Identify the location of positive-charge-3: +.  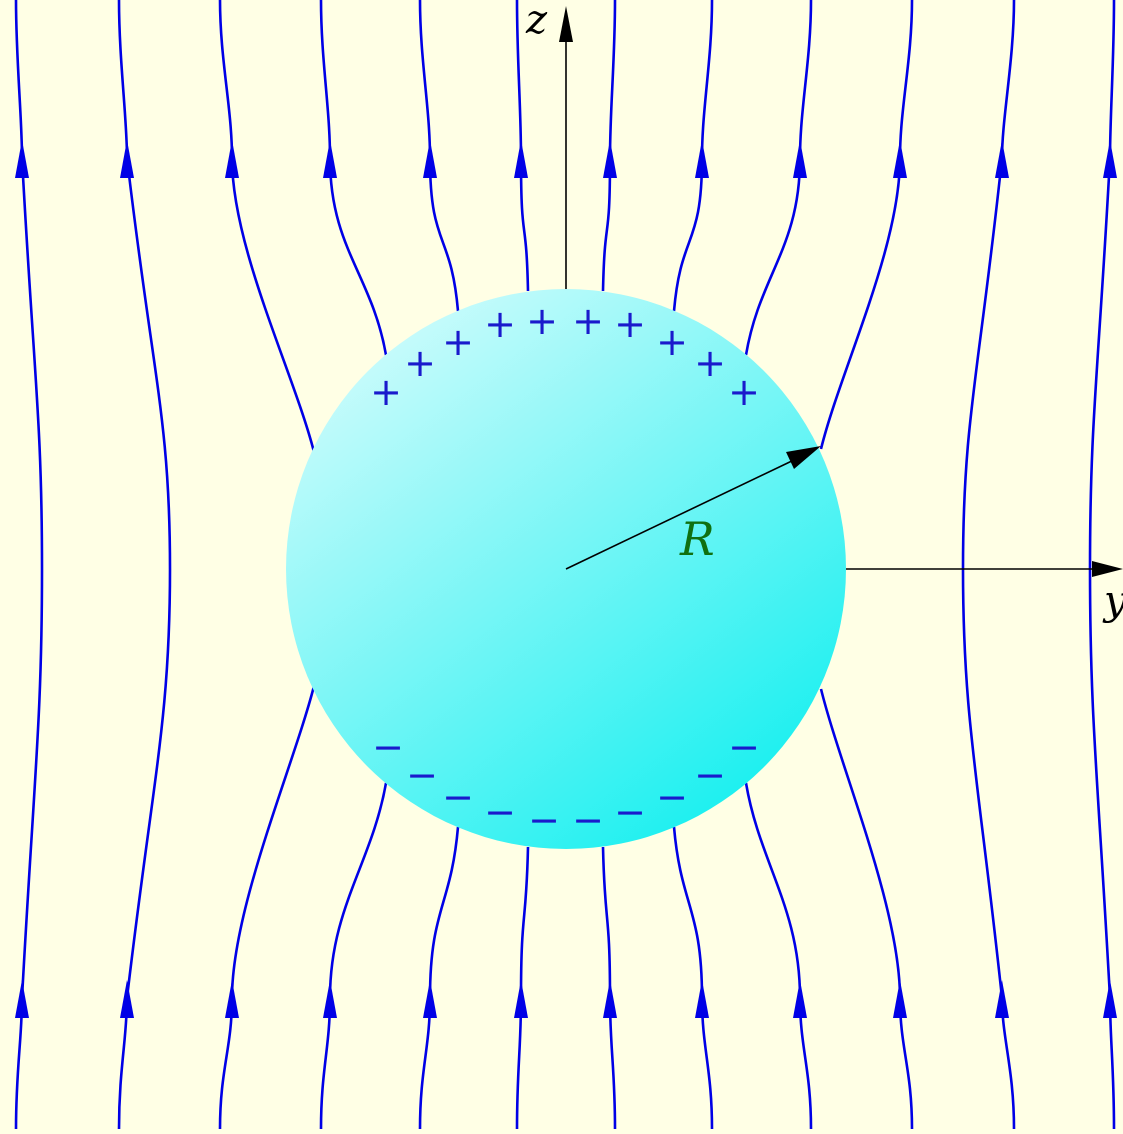
(458, 342).